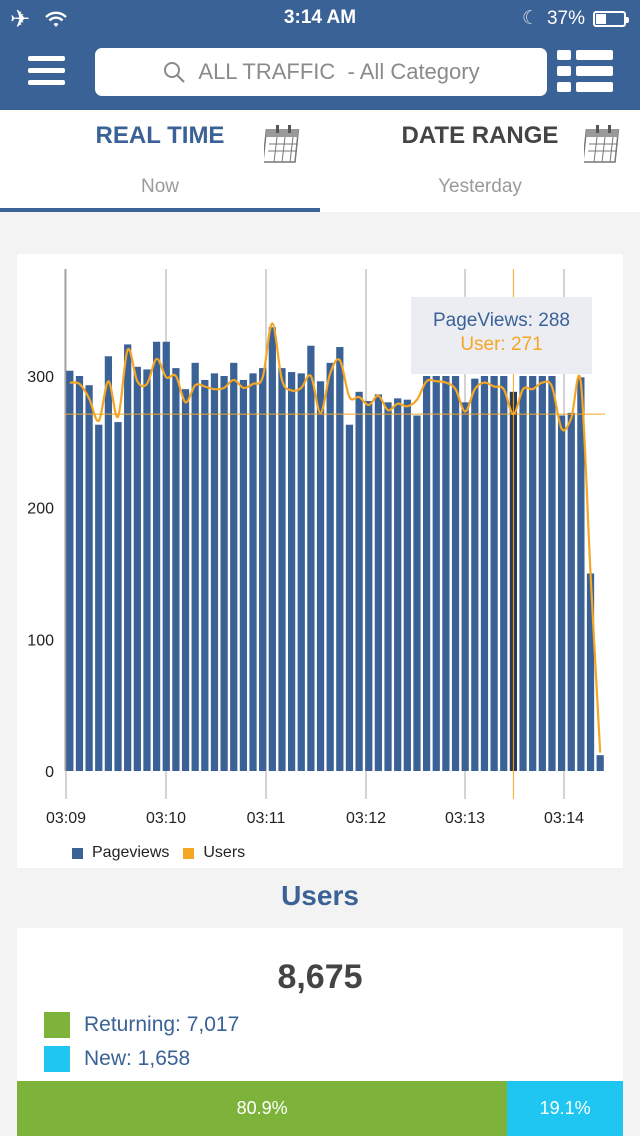  What do you see at coordinates (366, 818) in the screenshot?
I see `x-tick-label: 03:12` at bounding box center [366, 818].